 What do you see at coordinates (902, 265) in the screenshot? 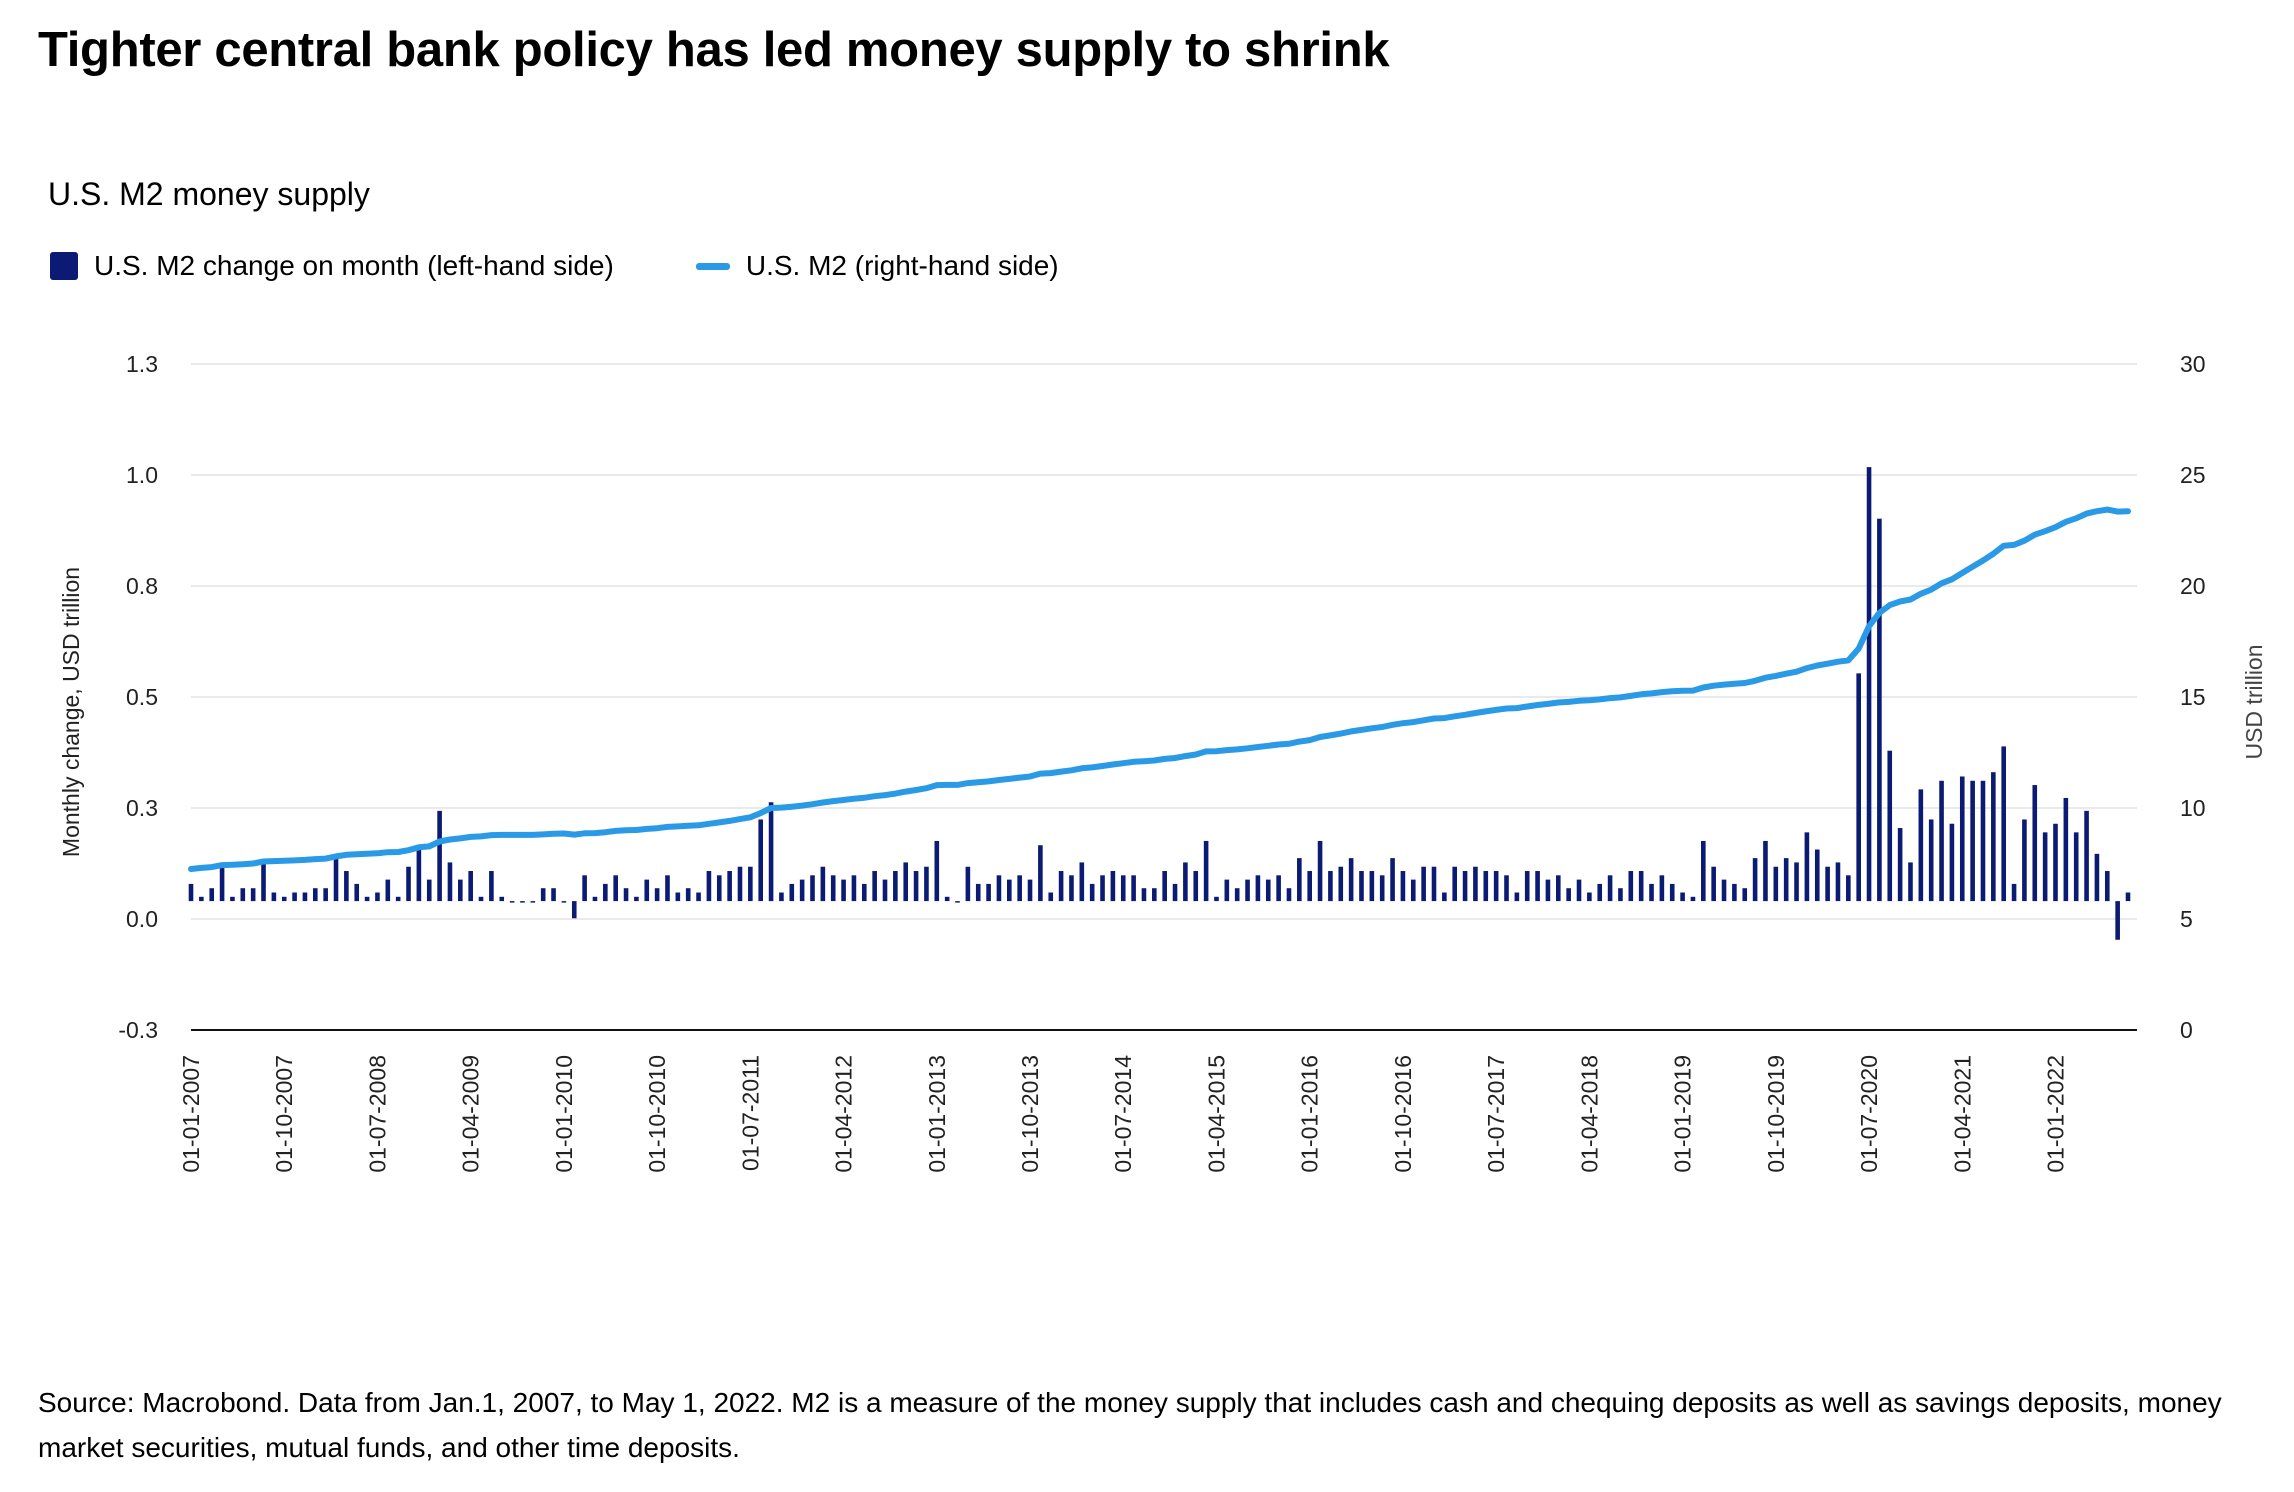
I see `legend-label-m2-level: U.S. M2 (right-hand side)` at bounding box center [902, 265].